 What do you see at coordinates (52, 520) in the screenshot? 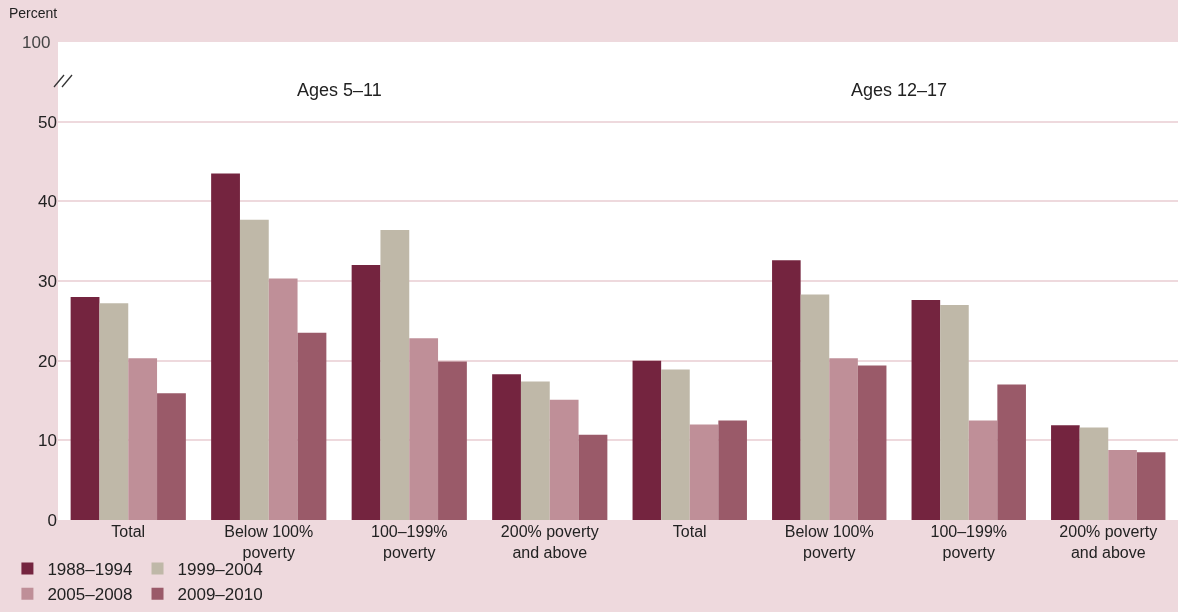
I see `y-tick-label: 0` at bounding box center [52, 520].